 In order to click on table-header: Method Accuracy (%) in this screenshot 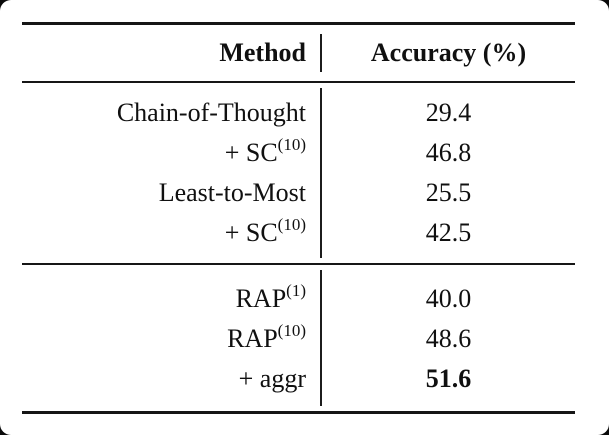, I will do `click(298, 53)`.